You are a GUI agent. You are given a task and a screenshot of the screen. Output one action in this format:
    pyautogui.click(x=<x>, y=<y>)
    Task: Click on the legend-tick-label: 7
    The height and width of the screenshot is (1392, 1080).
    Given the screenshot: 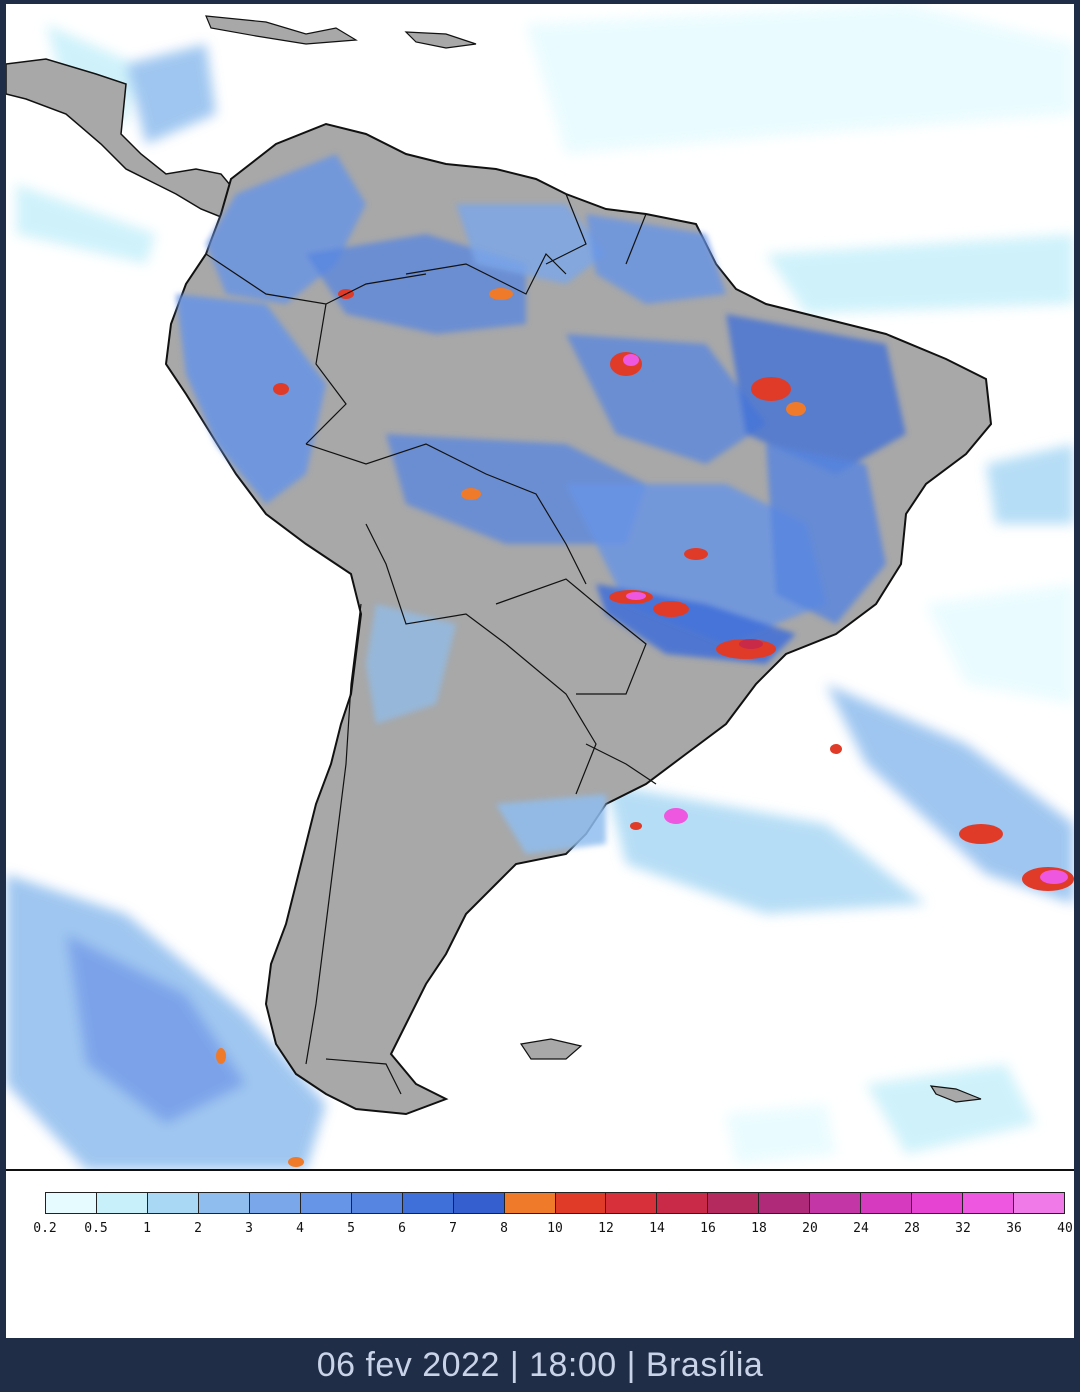 What is the action you would take?
    pyautogui.click(x=453, y=1228)
    